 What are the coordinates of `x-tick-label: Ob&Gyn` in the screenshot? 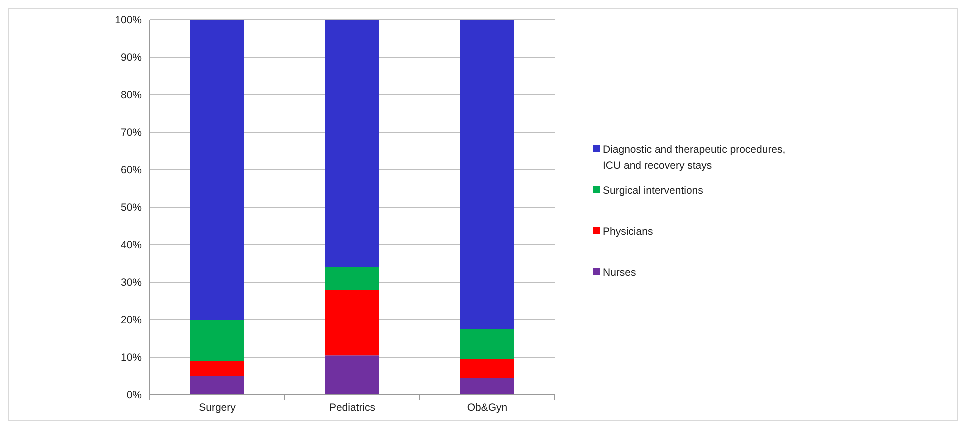 It's located at (487, 408).